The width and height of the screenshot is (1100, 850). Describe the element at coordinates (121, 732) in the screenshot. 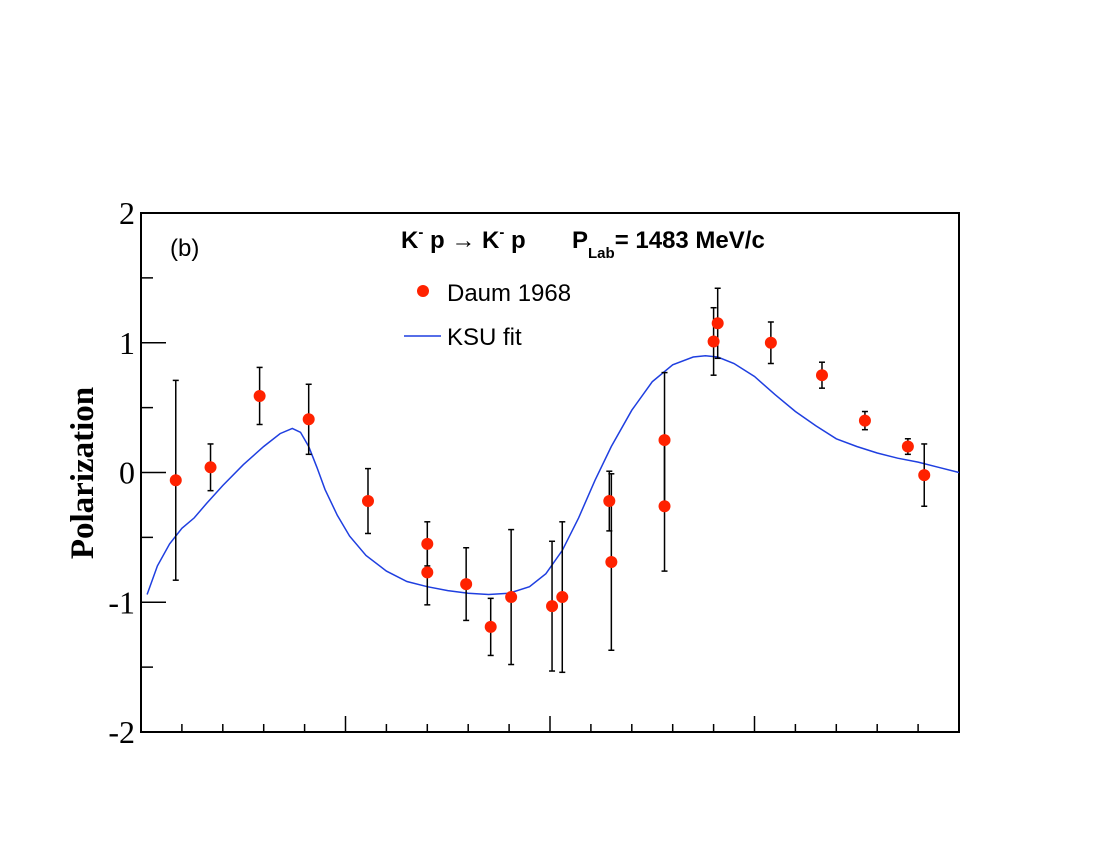

I see `y-tick-label: -2` at that location.